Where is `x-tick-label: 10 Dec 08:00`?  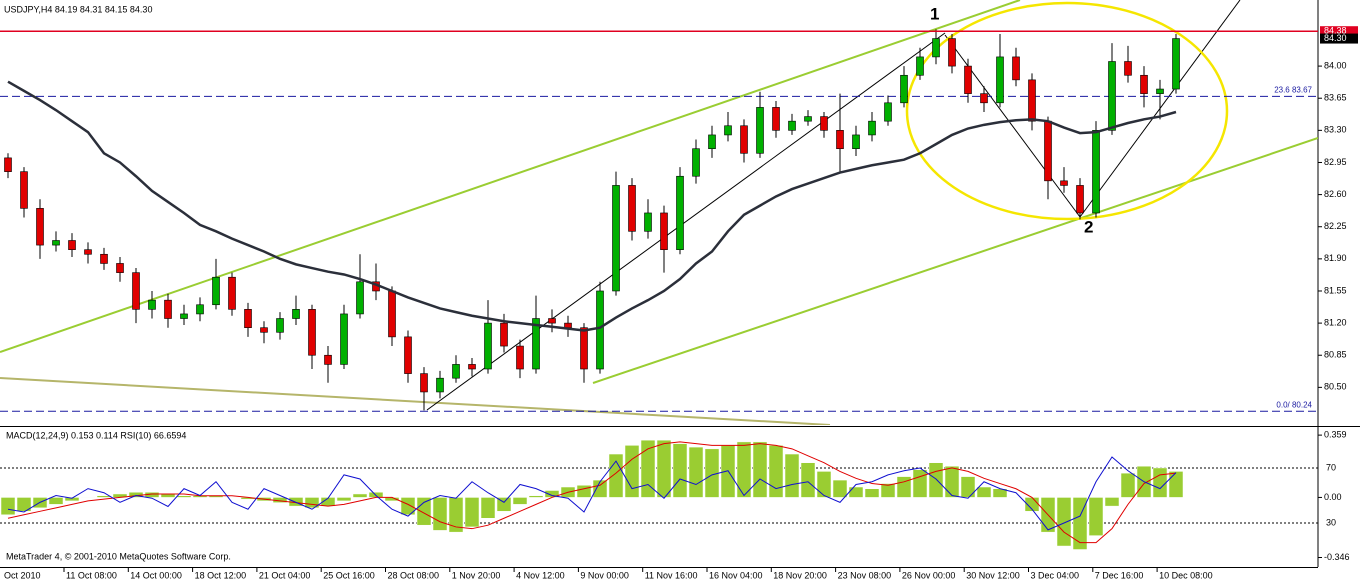 x-tick-label: 10 Dec 08:00 is located at coordinates (1186, 575).